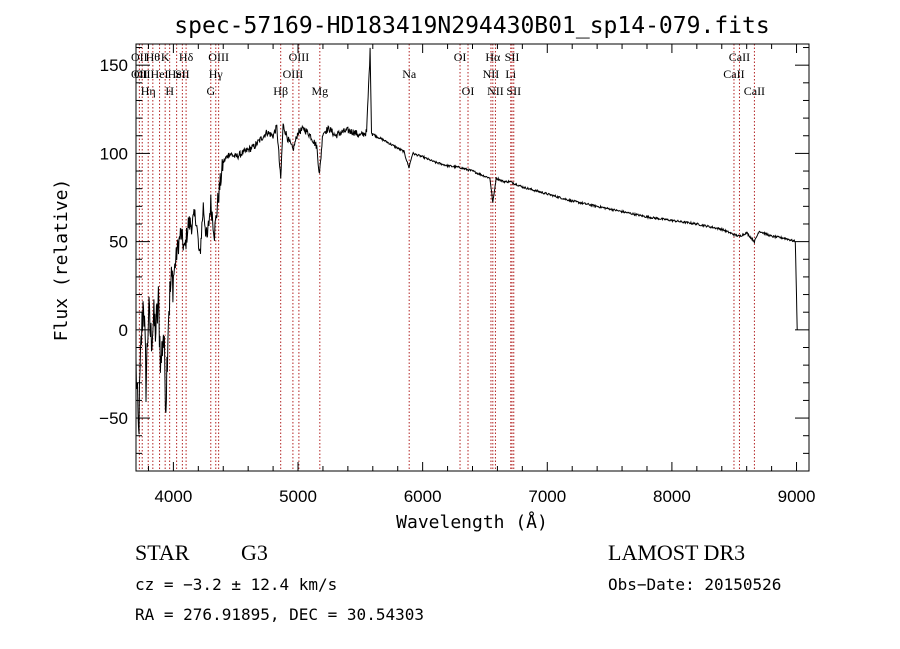  I want to click on line-marker-label: Hη, so click(148, 91).